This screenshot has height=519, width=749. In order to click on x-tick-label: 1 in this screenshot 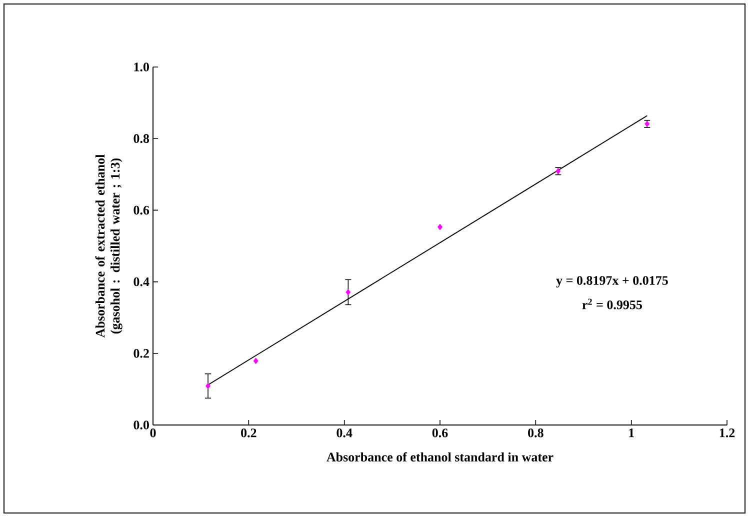, I will do `click(631, 433)`.